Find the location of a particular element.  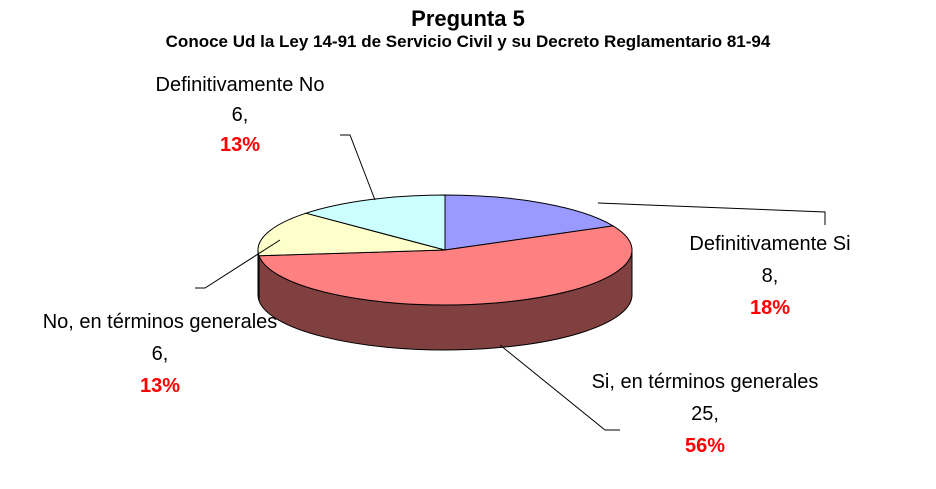

slice-label: Definitivamente Si 8, 18% is located at coordinates (770, 276).